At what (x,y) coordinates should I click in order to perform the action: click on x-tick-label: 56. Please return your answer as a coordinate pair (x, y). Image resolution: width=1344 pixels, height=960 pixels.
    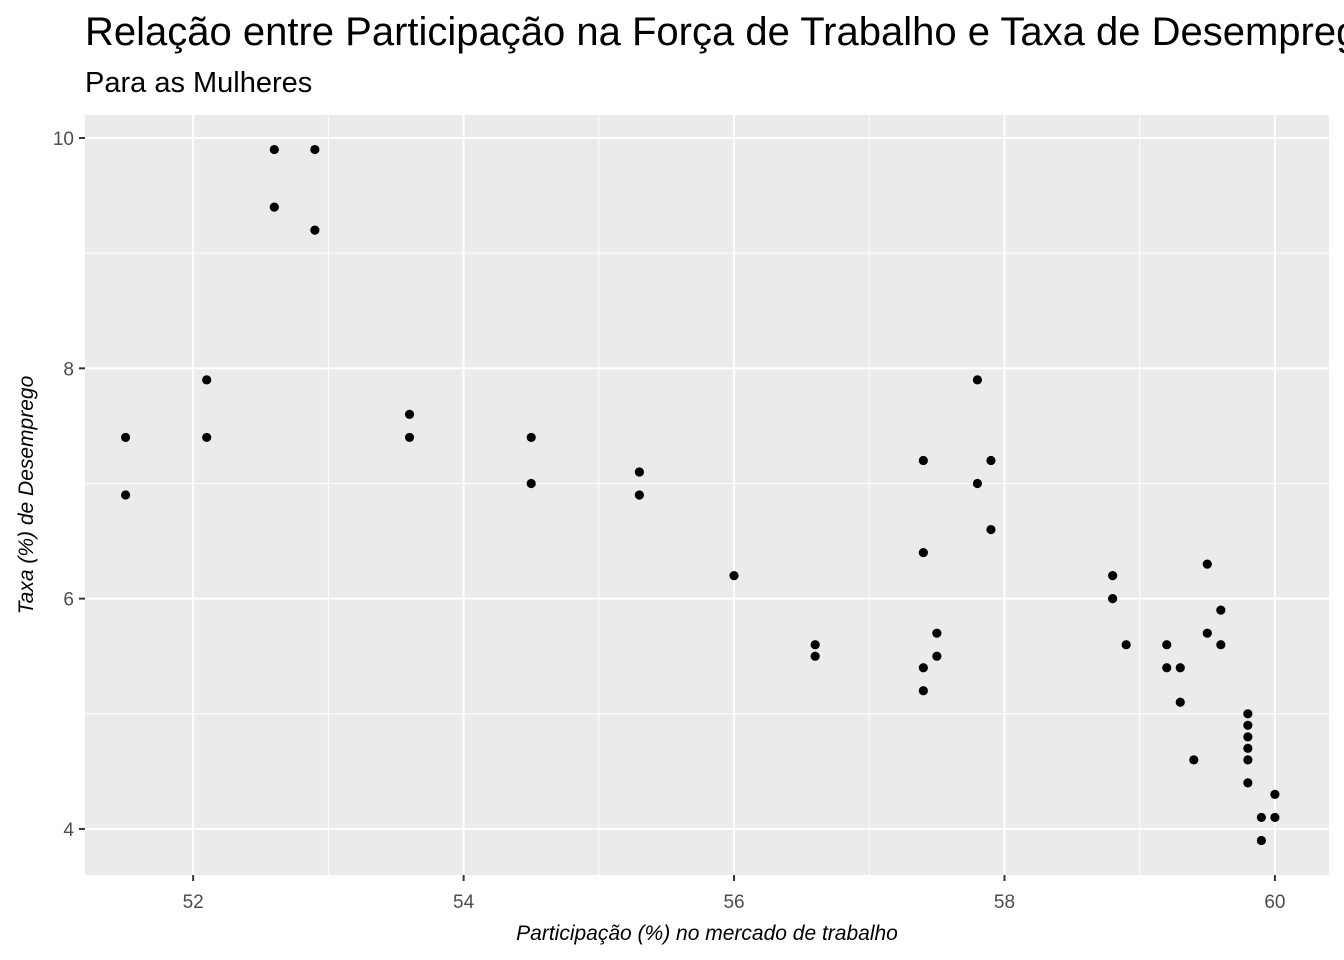
    Looking at the image, I should click on (733, 902).